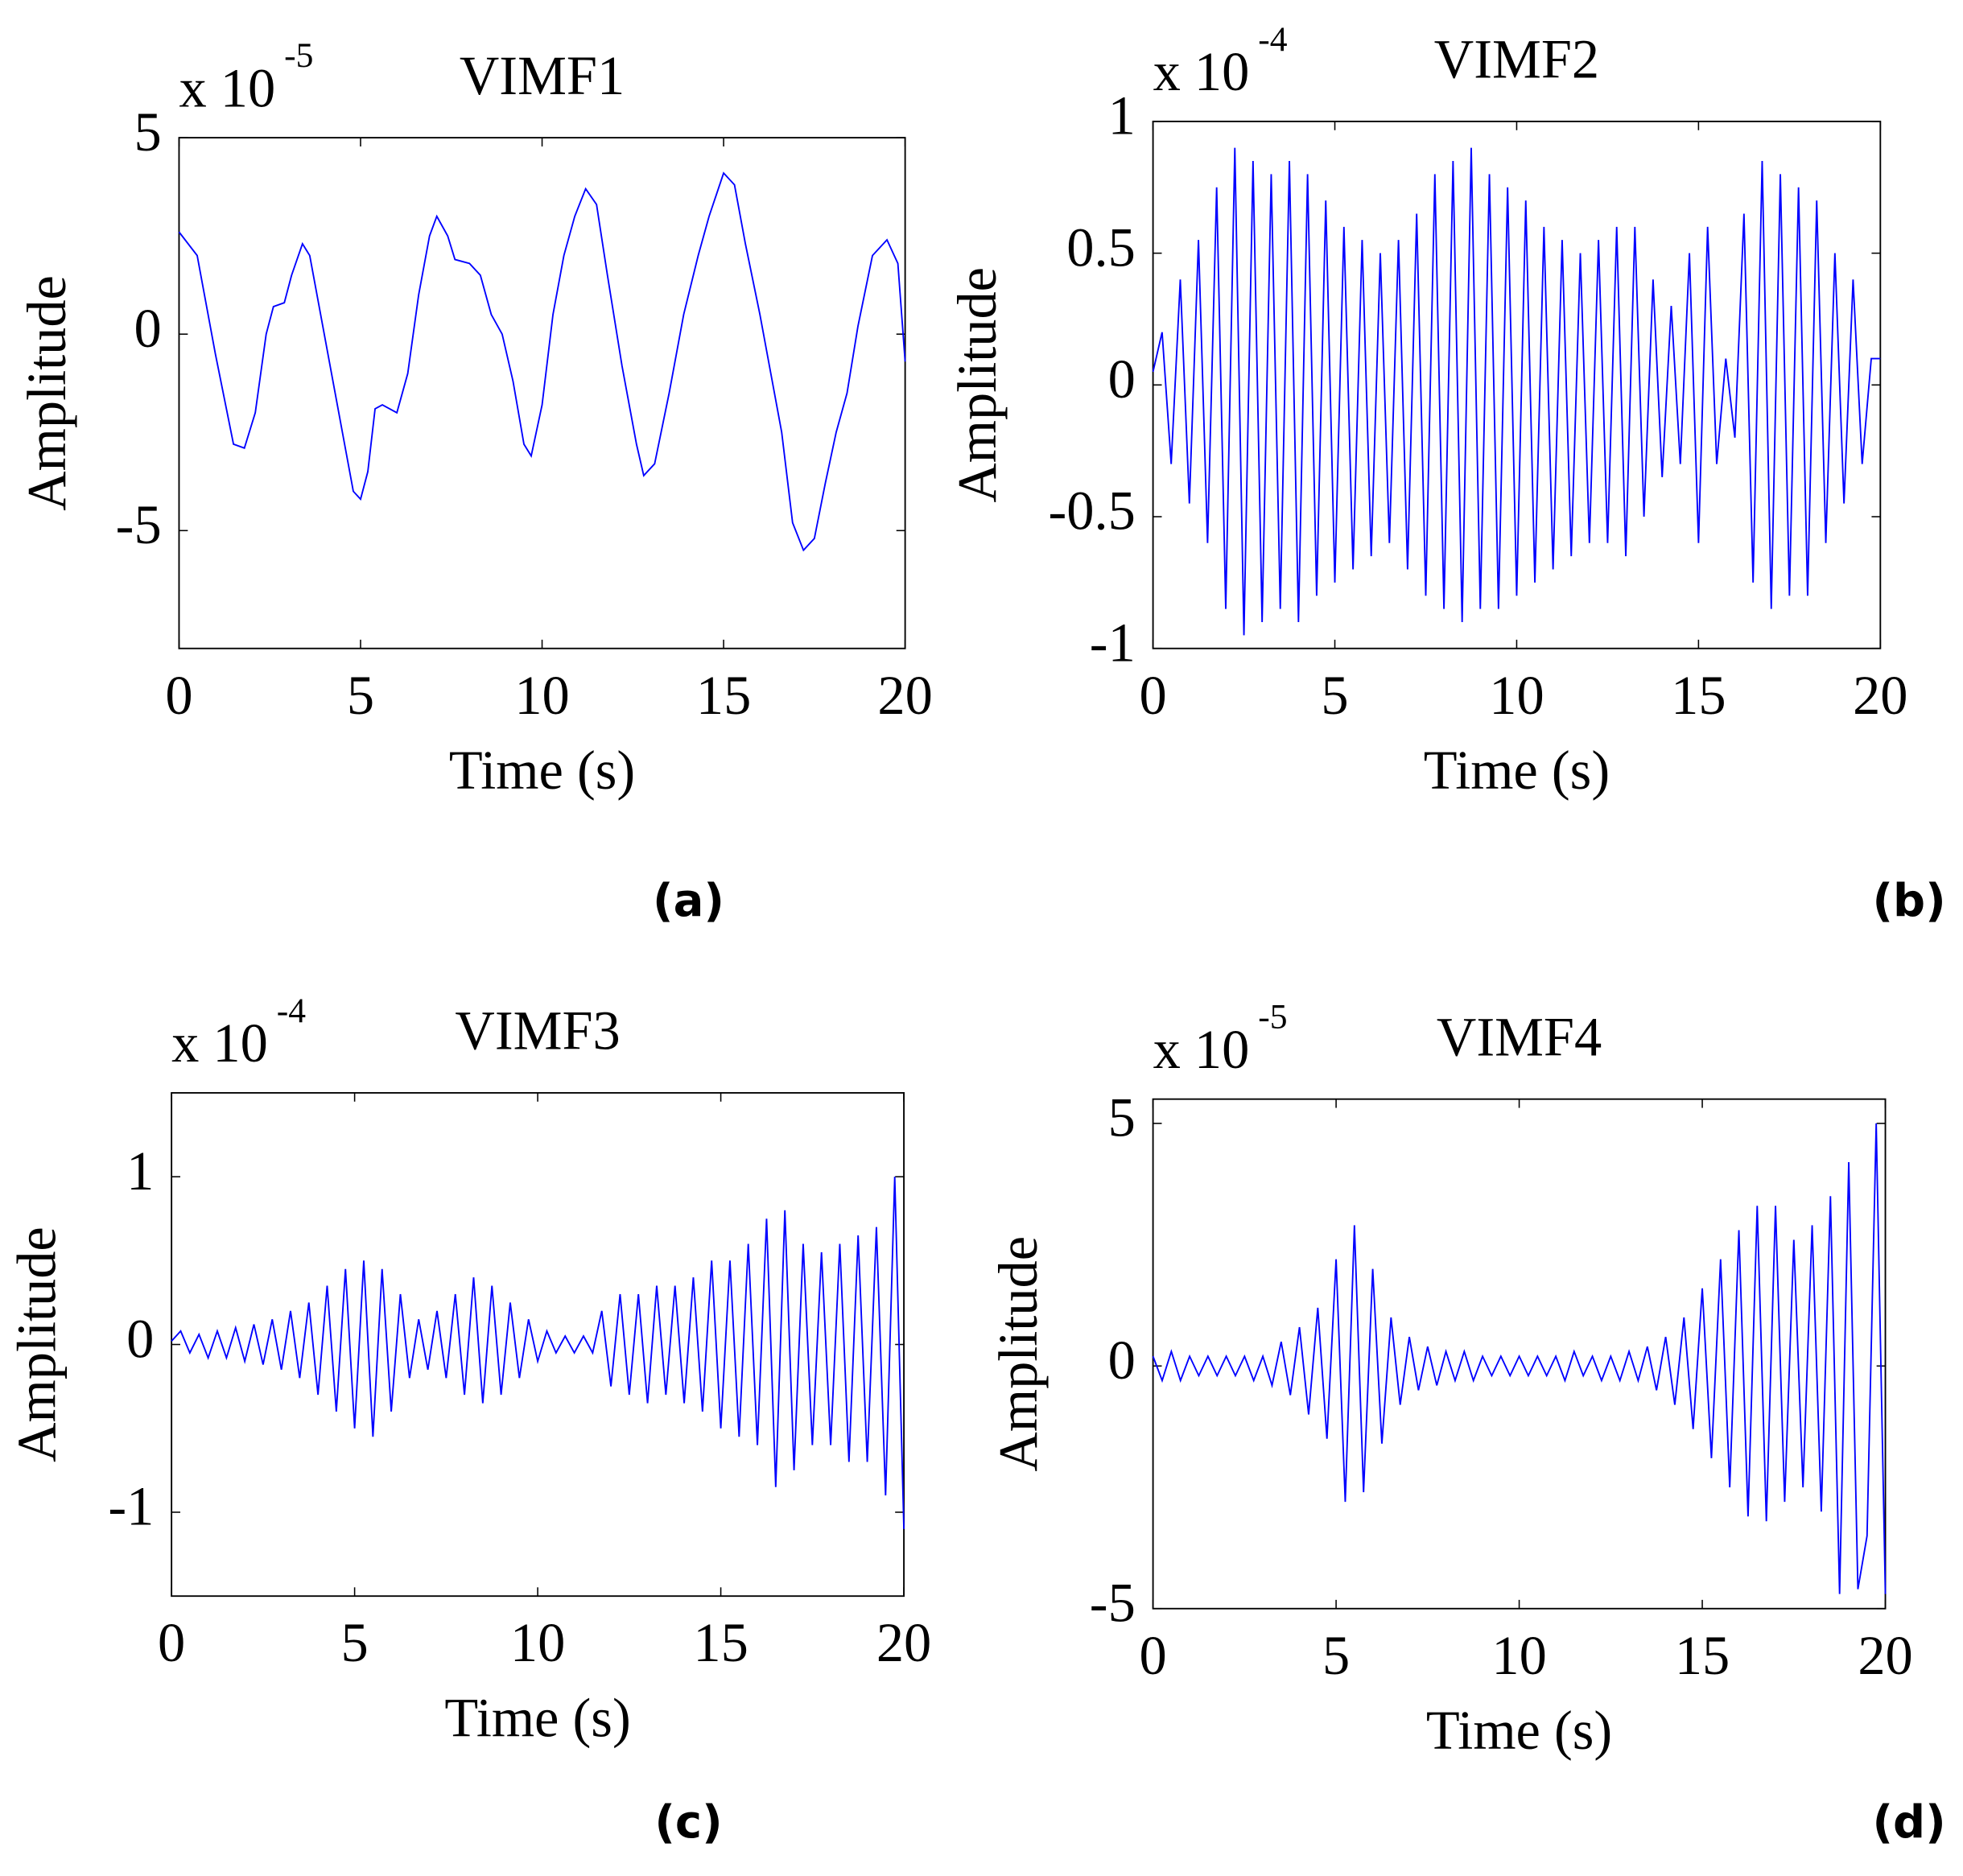 This screenshot has width=1963, height=1876. What do you see at coordinates (1908, 1822) in the screenshot?
I see `panel-label: (d)` at bounding box center [1908, 1822].